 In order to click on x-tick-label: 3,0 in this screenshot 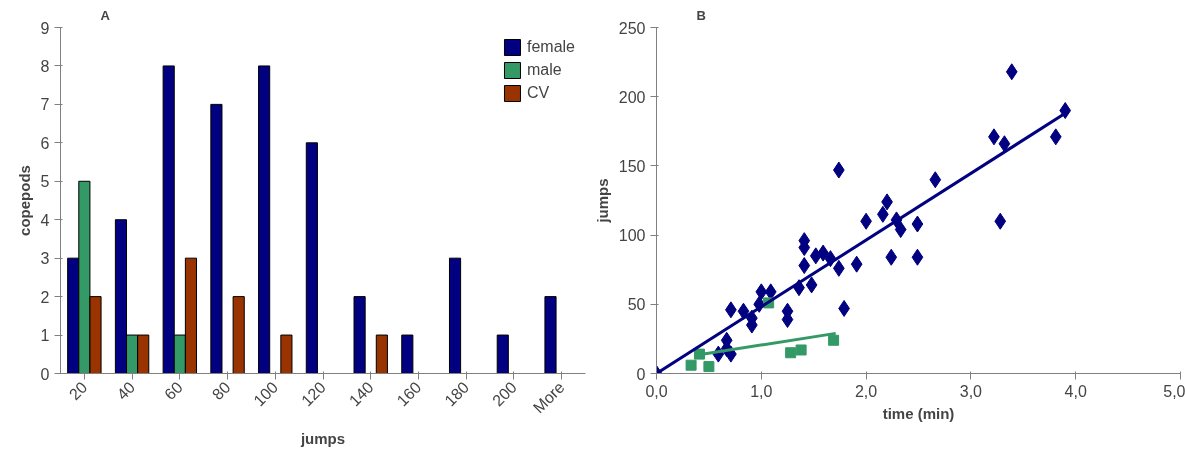, I will do `click(971, 391)`.